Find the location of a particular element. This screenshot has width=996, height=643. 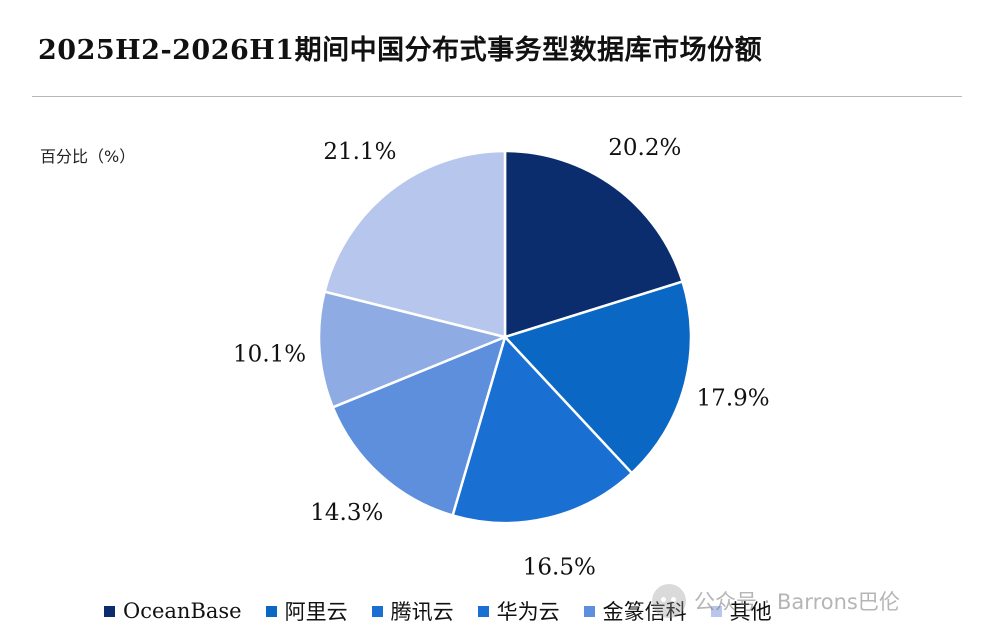

legend-item-3: 腾讯云 is located at coordinates (412, 611).